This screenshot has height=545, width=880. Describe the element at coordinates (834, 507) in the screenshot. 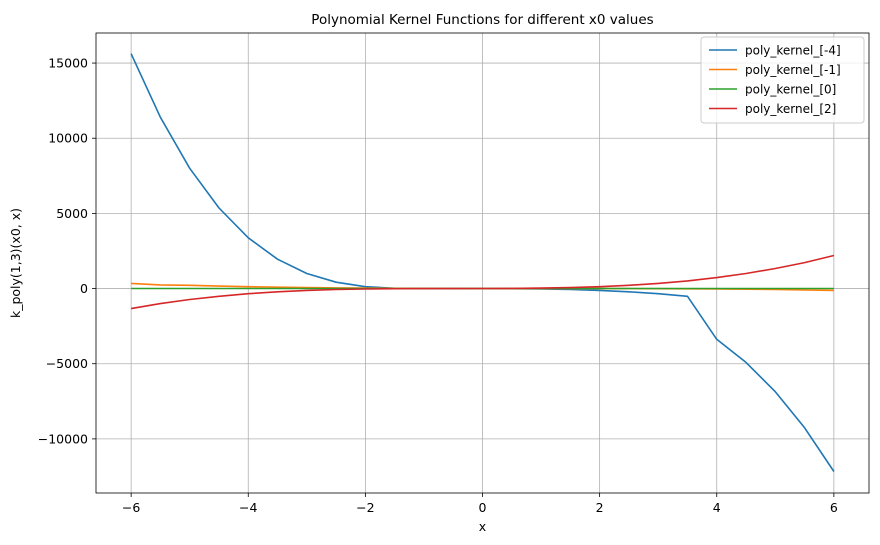

I see `x-tick-label: 6` at that location.